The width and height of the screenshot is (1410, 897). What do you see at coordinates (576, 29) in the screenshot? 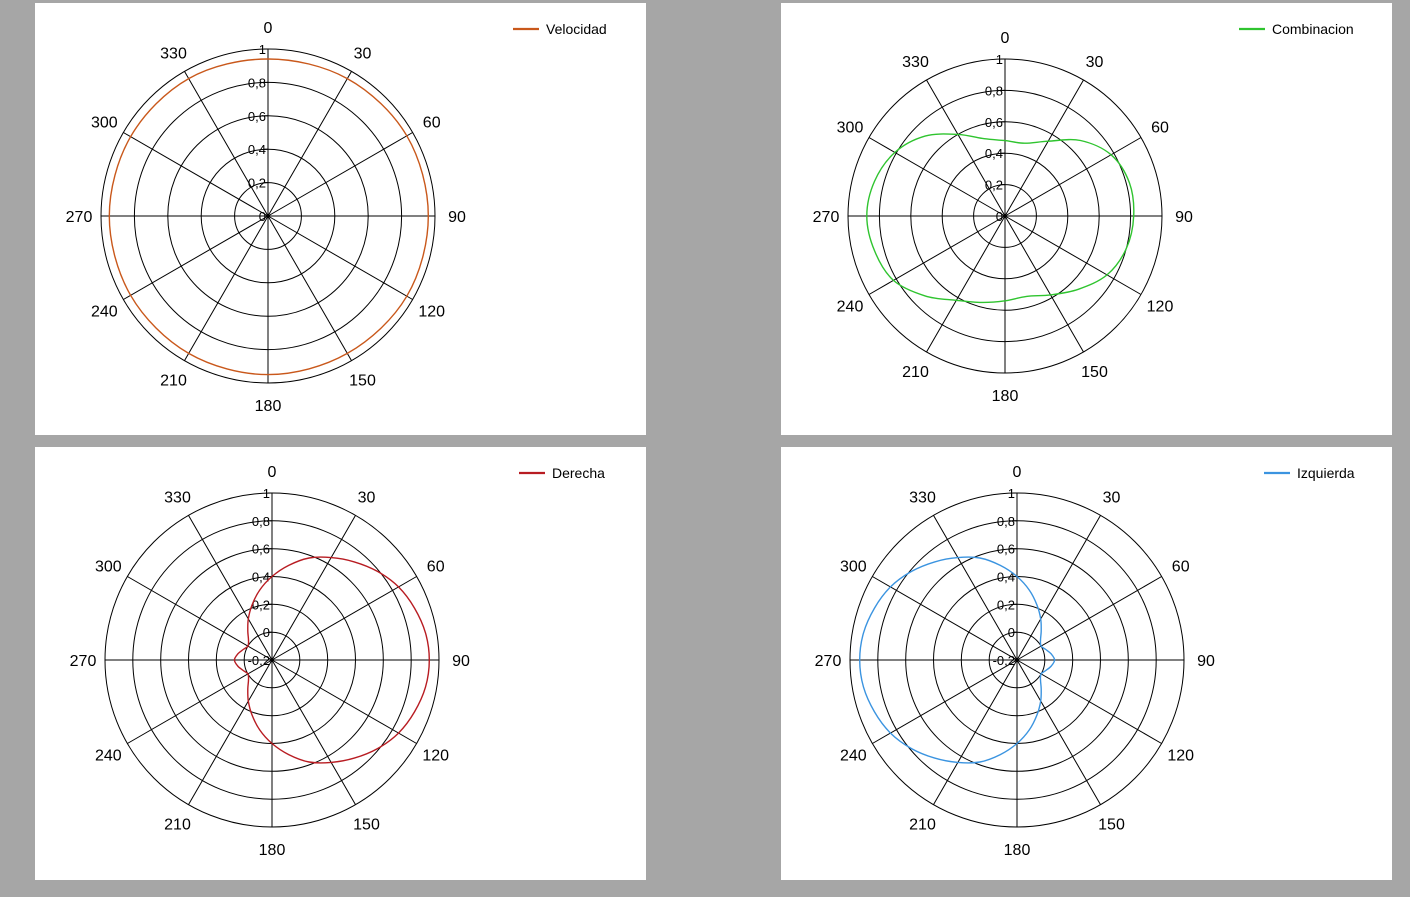
I see `legend-label: Velocidad` at bounding box center [576, 29].